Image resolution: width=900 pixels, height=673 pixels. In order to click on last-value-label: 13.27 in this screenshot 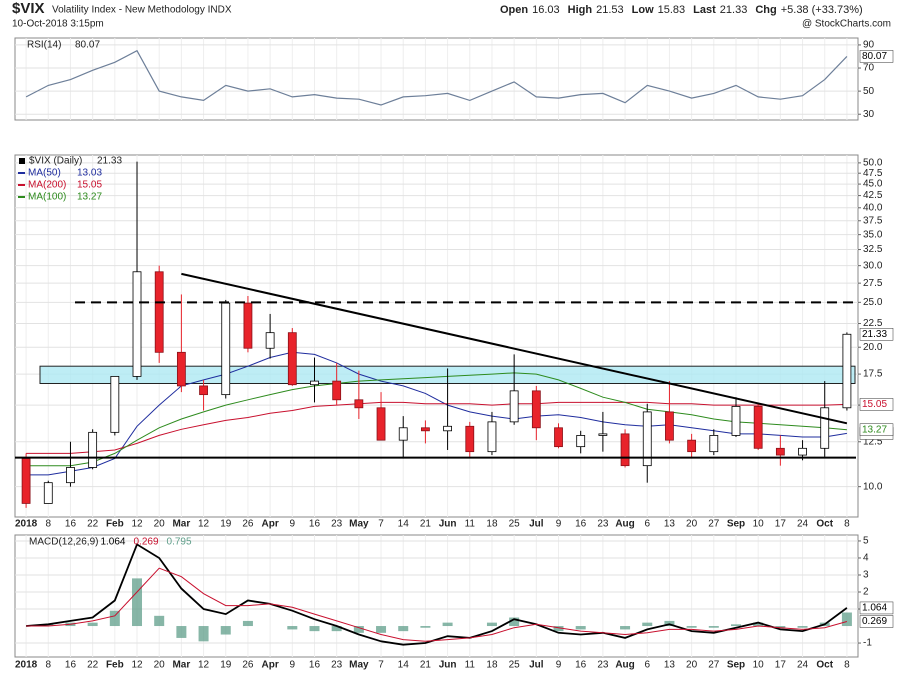, I will do `click(874, 429)`.